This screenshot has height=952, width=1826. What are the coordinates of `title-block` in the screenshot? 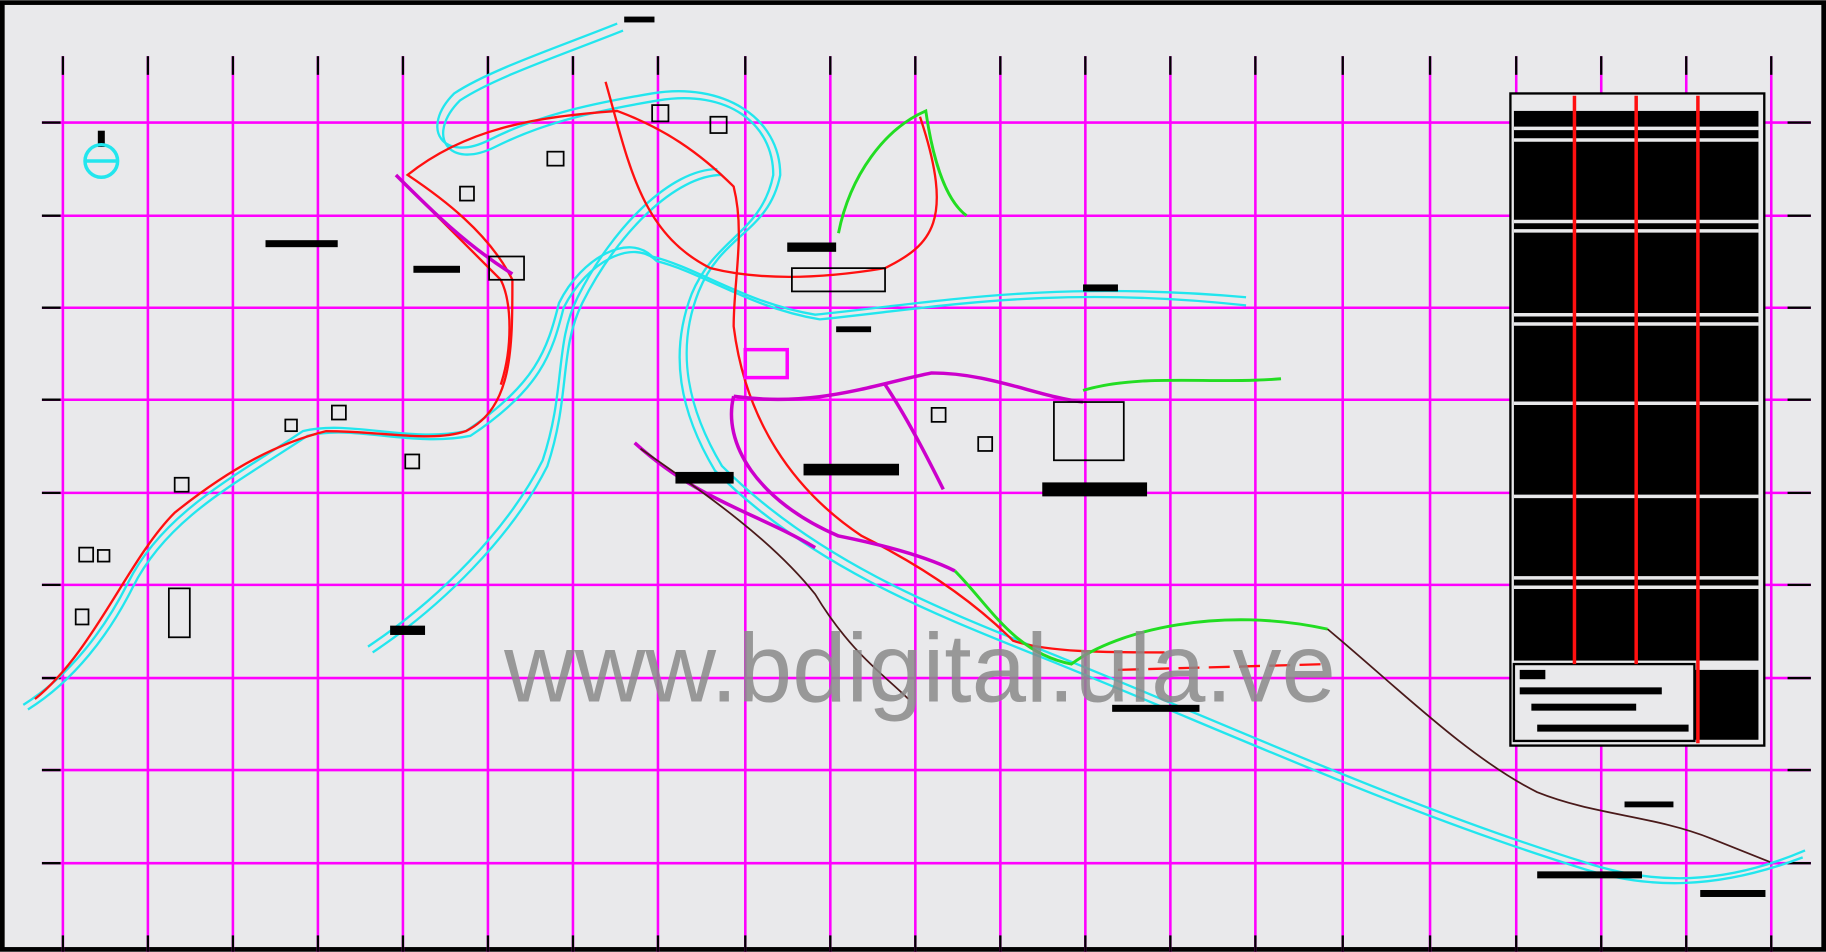 It's located at (1637, 419).